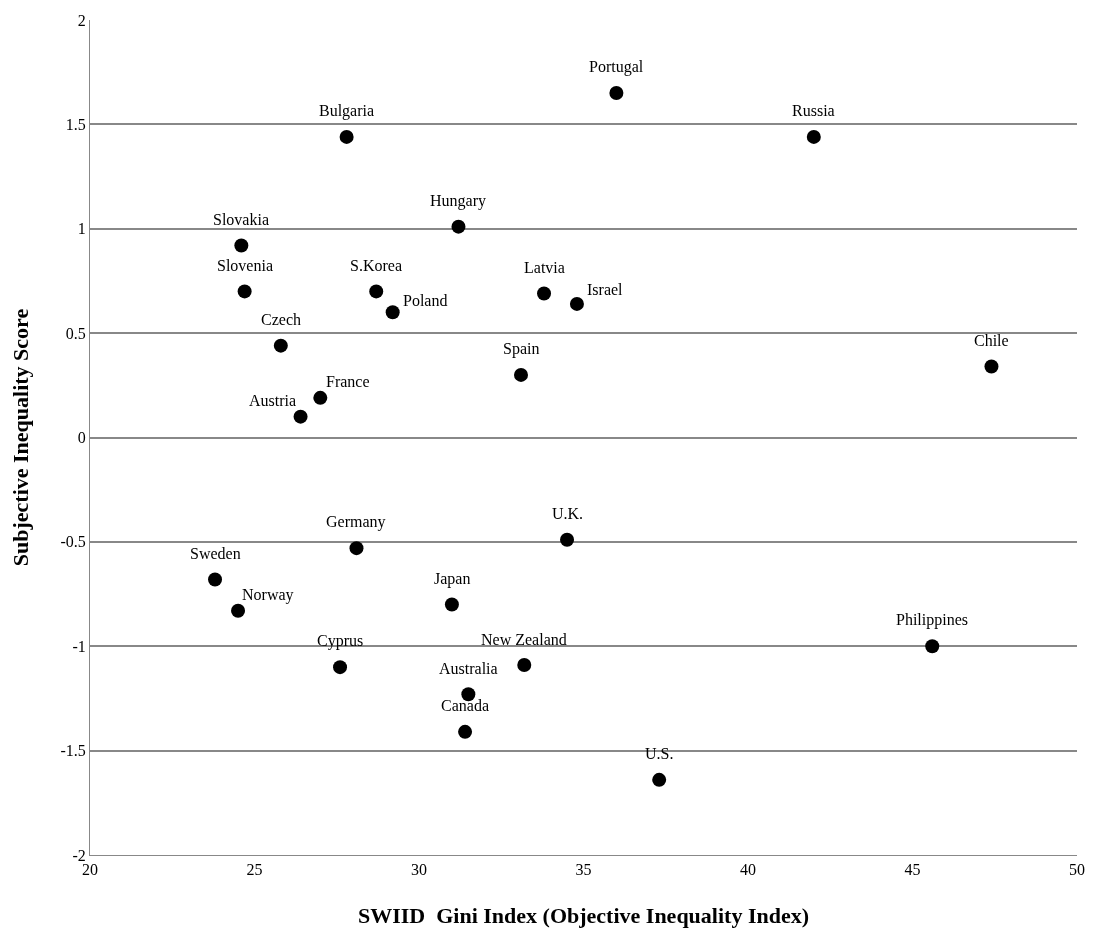 The image size is (1097, 945). What do you see at coordinates (215, 553) in the screenshot?
I see `annotation: Sweden` at bounding box center [215, 553].